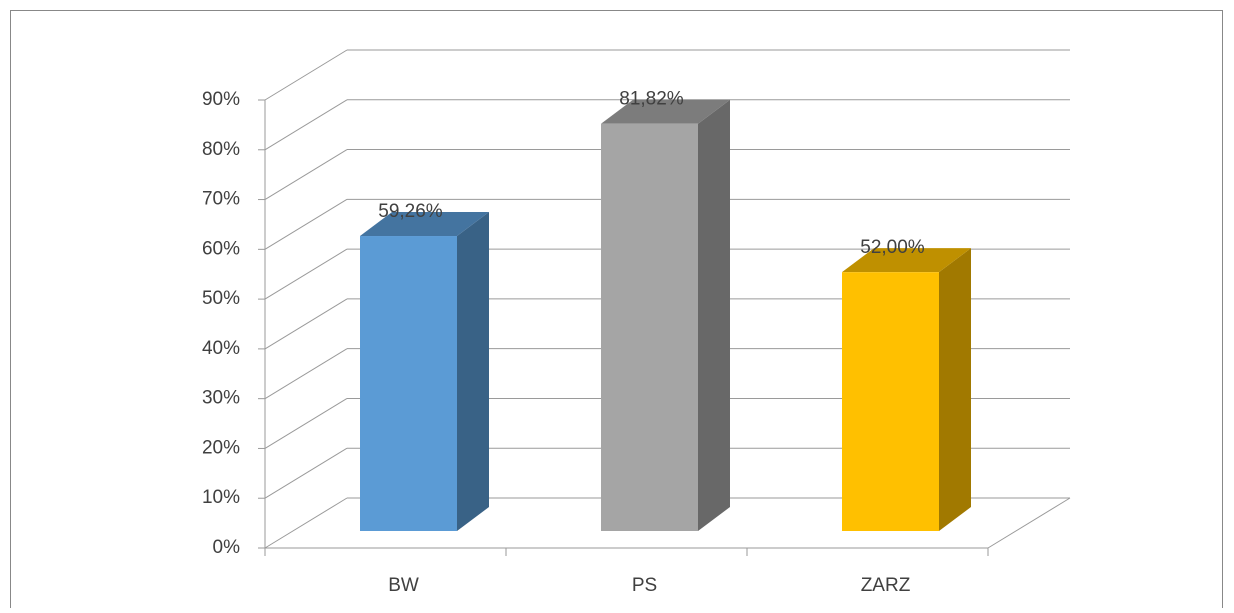 The image size is (1234, 613). I want to click on value-label: 81,82%, so click(651, 99).